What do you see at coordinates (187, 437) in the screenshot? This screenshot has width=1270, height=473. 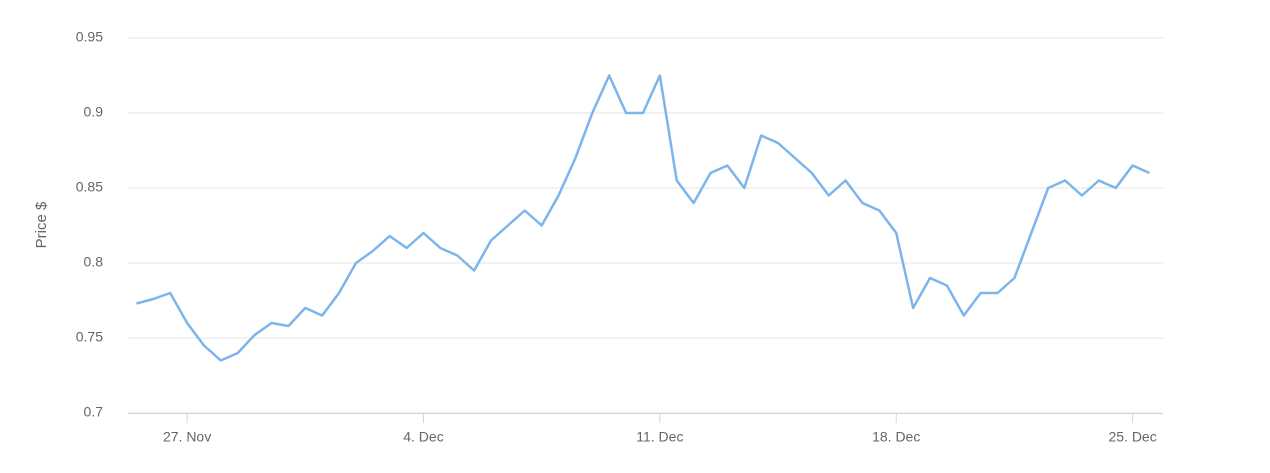 I see `x-tick-label: 27. Nov` at bounding box center [187, 437].